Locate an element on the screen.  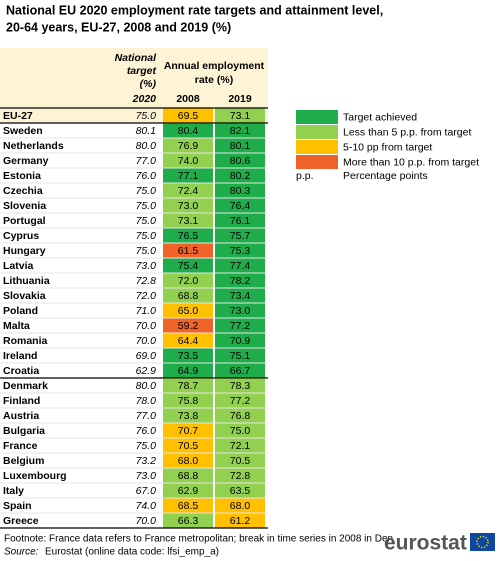
country: Bulgaria is located at coordinates (24, 431).